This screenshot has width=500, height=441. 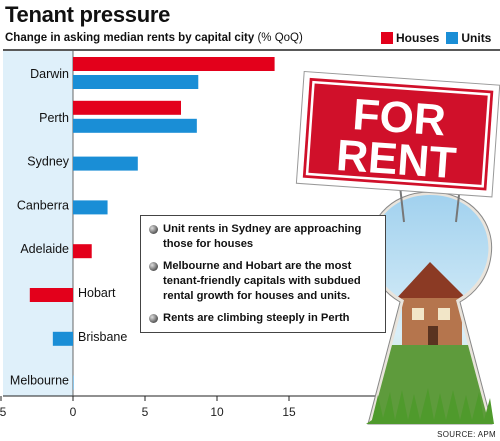 What do you see at coordinates (476, 38) in the screenshot?
I see `legend-label-units: Units` at bounding box center [476, 38].